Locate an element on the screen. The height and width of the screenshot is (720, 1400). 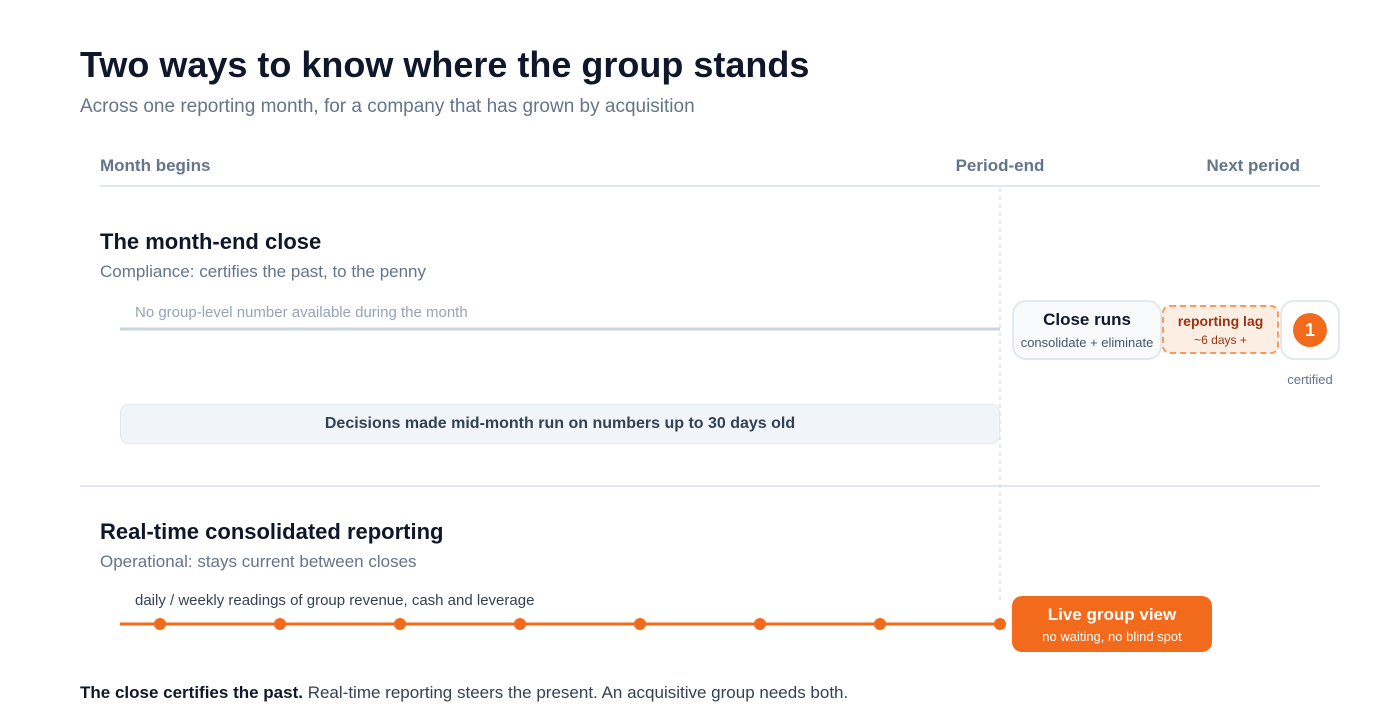
row-title: The month-end close is located at coordinates (211, 241).